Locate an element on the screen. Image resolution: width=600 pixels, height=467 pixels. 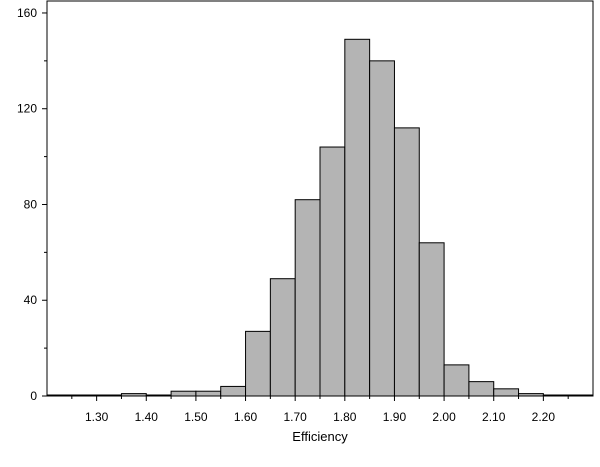
x-tick-label: 1.60 is located at coordinates (246, 417).